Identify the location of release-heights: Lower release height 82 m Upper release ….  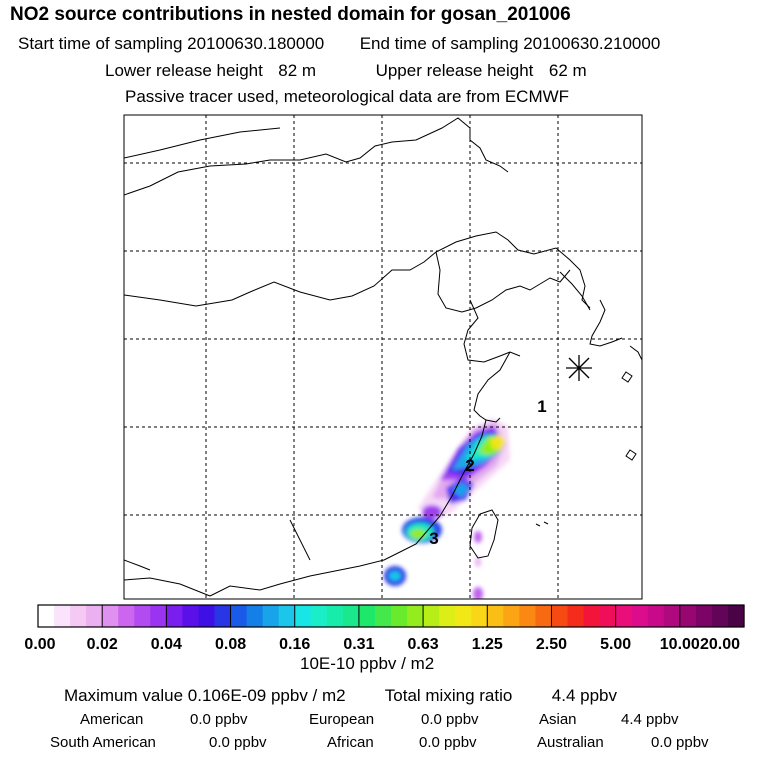
(346, 71).